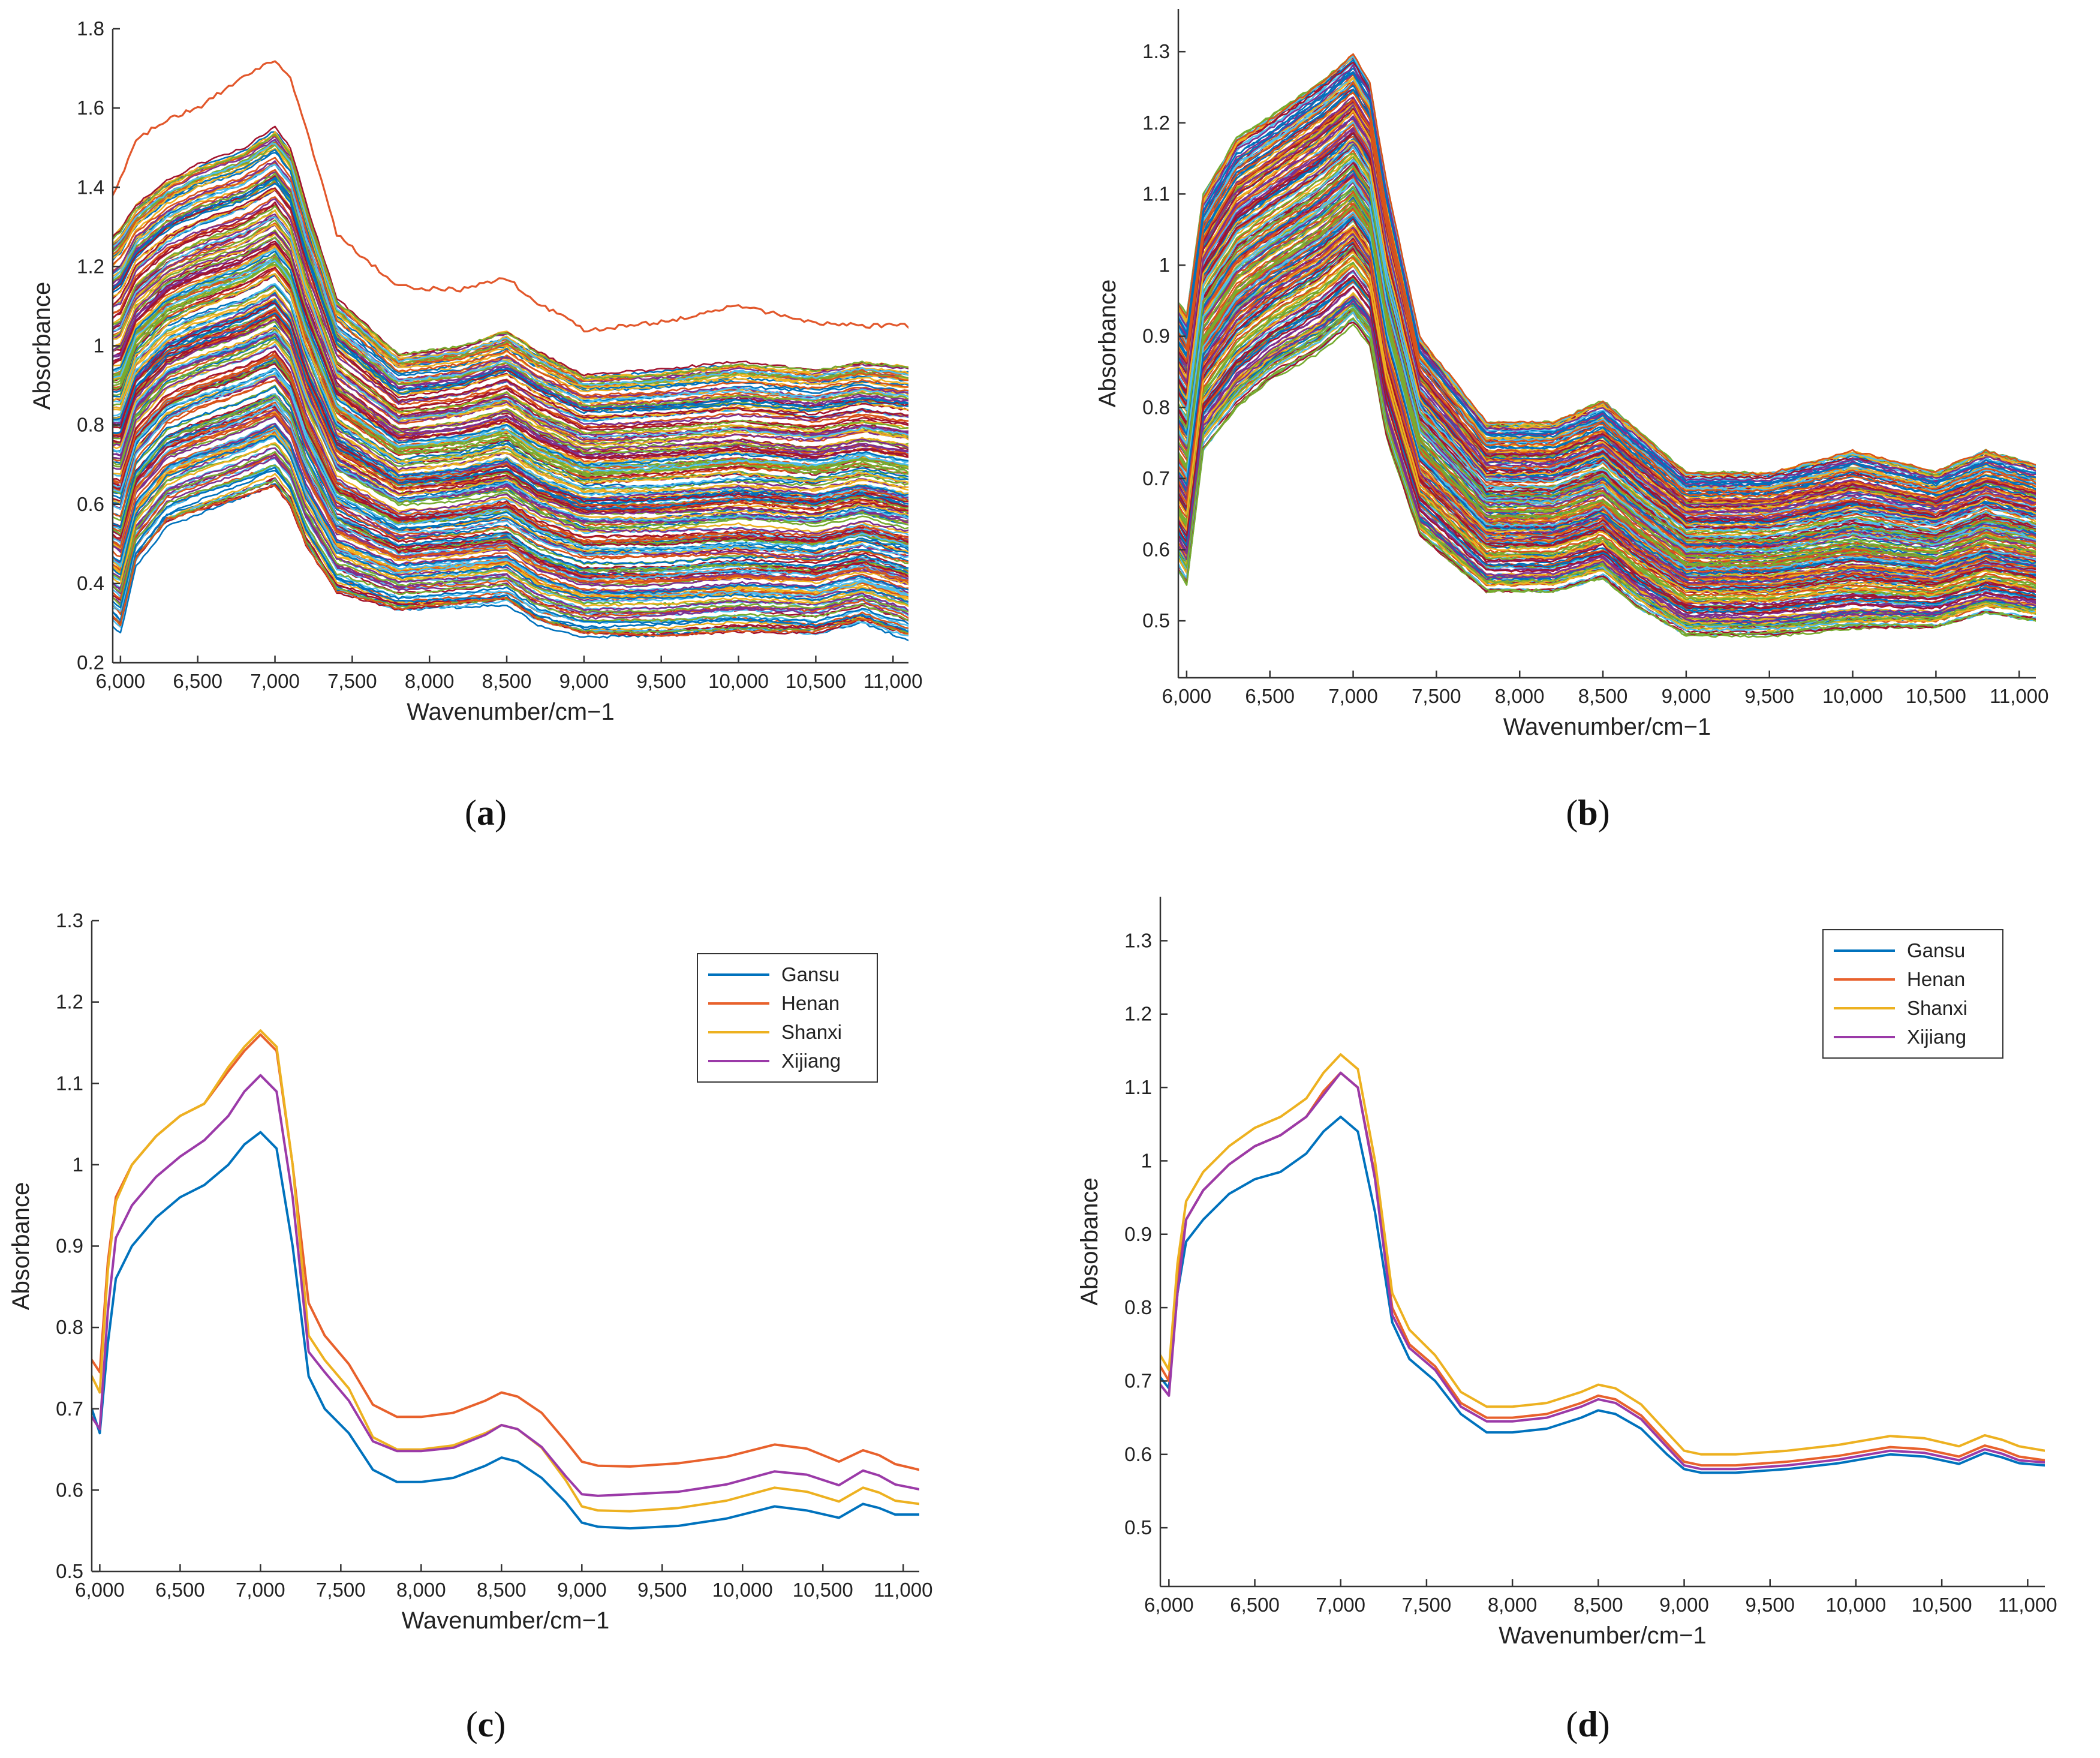  I want to click on y-axis-title: Absorbance, so click(21, 1246).